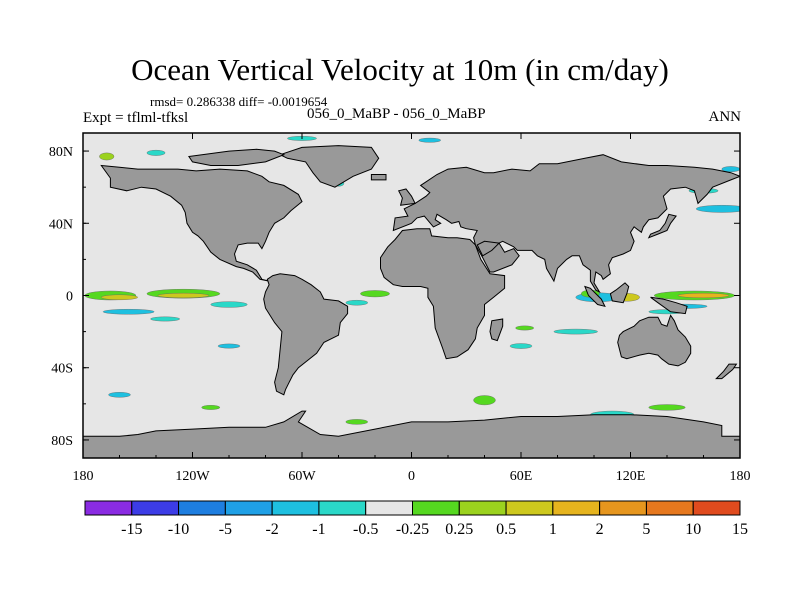 This screenshot has width=800, height=600. What do you see at coordinates (329, 166) in the screenshot?
I see `land-greenland` at bounding box center [329, 166].